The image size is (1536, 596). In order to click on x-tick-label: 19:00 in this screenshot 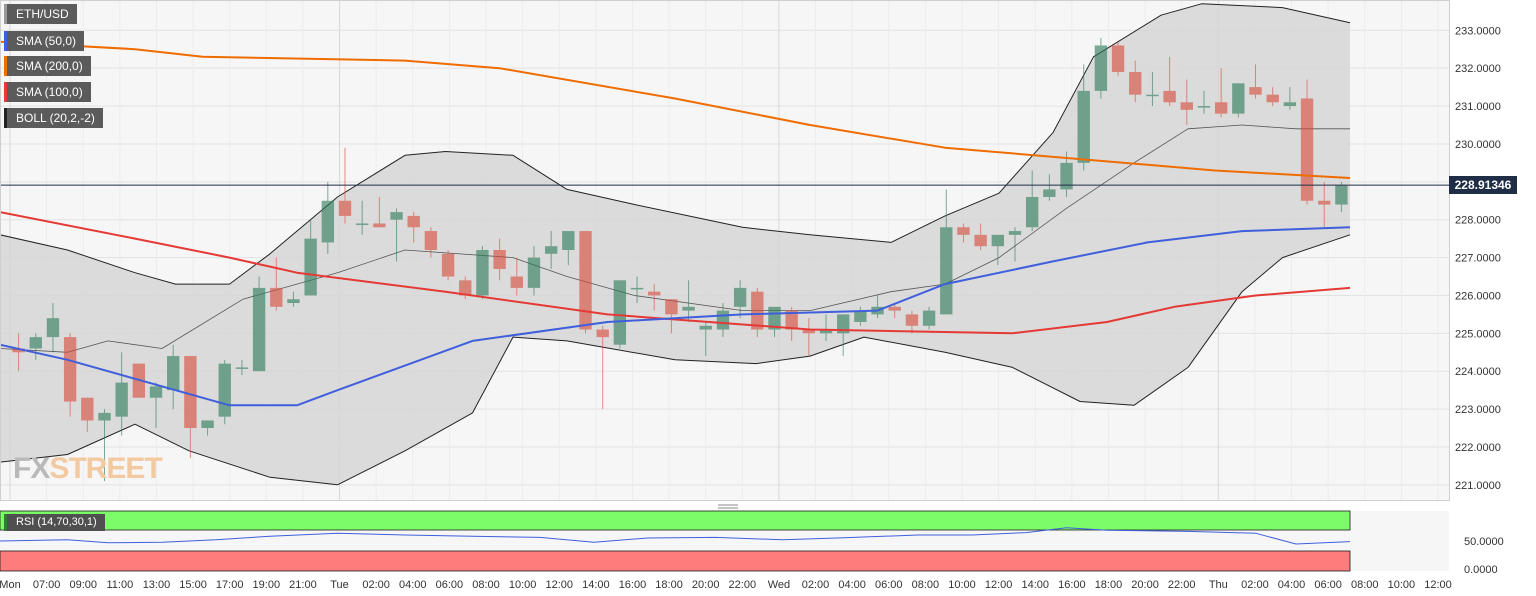, I will do `click(267, 585)`.